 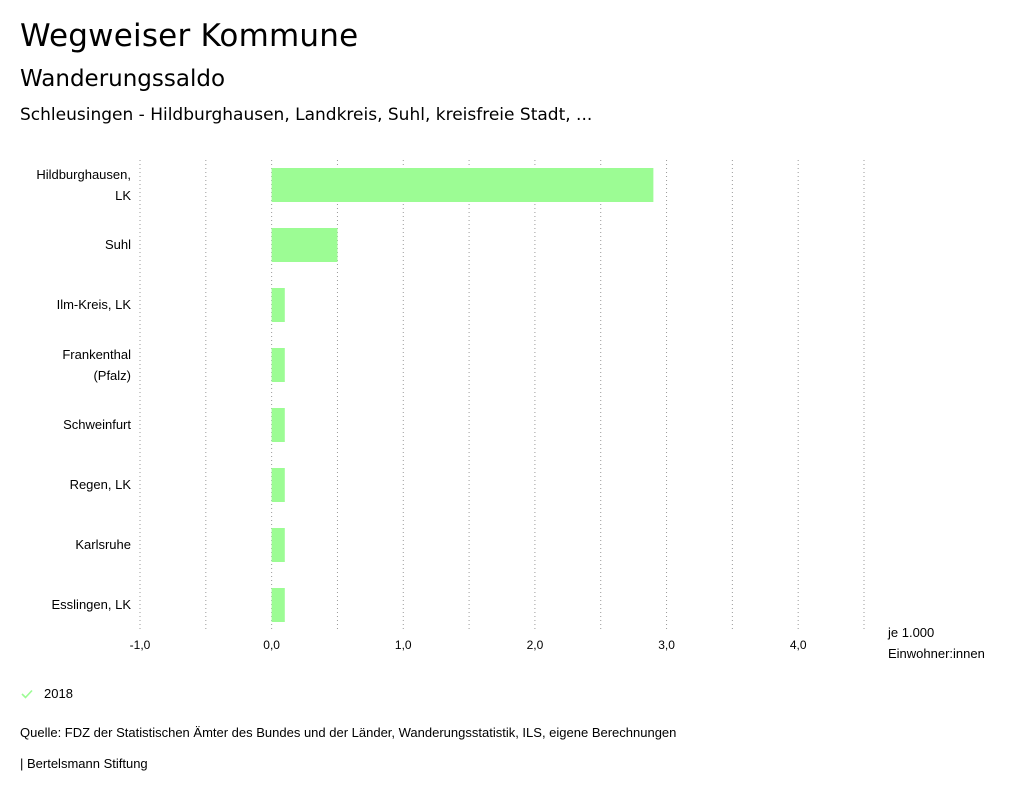 I want to click on category-label-4-0: Schweinfurt, so click(x=97, y=424).